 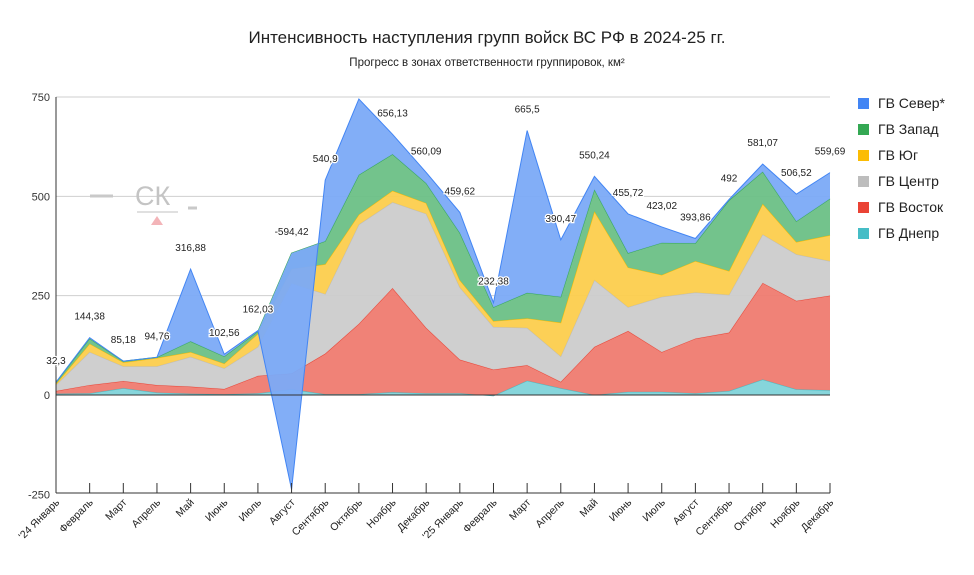 I want to click on data-label: 102,56, so click(x=224, y=333).